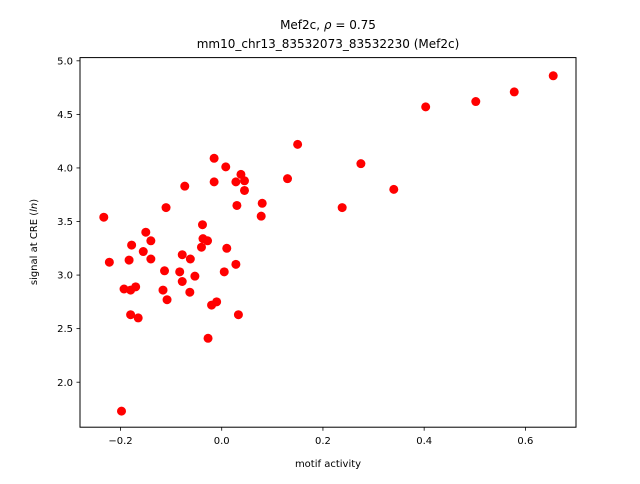 This screenshot has height=484, width=640. Describe the element at coordinates (328, 464) in the screenshot. I see `x-axis-label: motif activity` at that location.